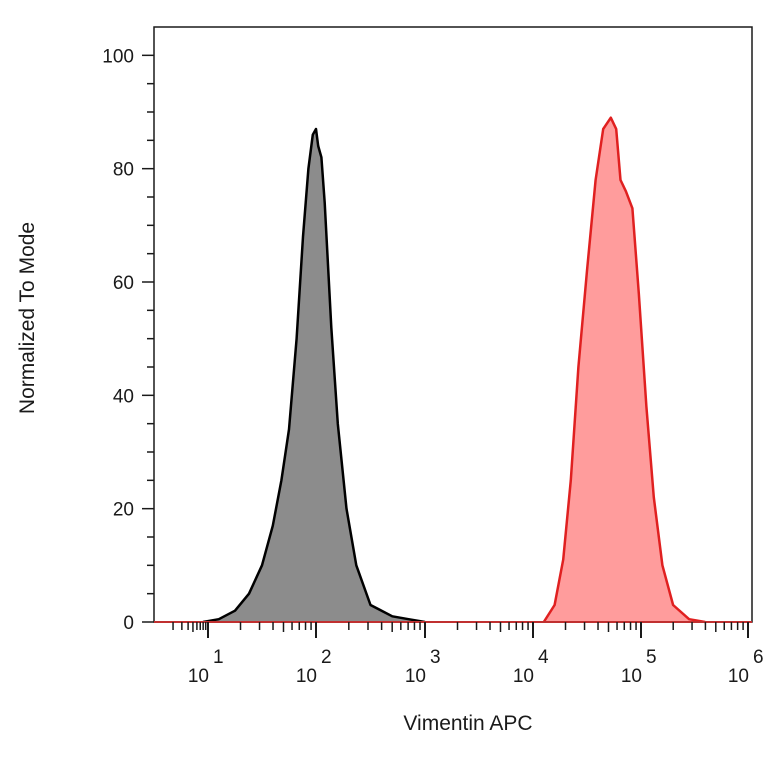  What do you see at coordinates (758, 657) in the screenshot?
I see `x-tick-exponent: 6` at bounding box center [758, 657].